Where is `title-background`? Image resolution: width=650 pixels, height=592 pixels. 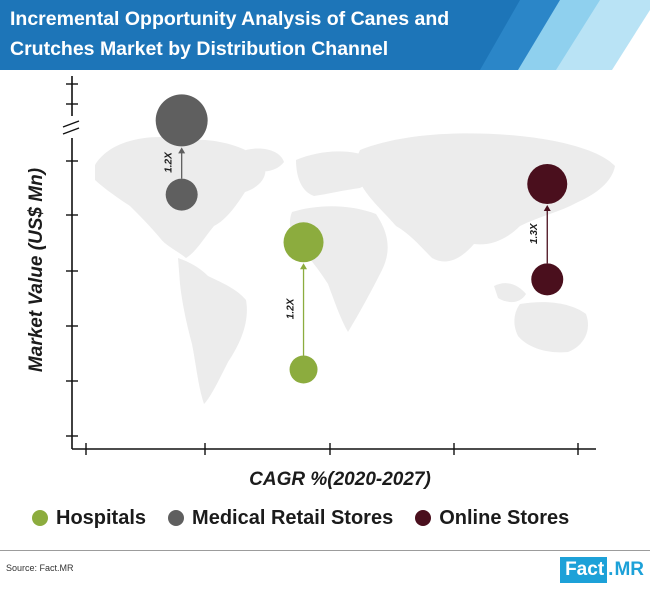 title-background is located at coordinates (325, 35).